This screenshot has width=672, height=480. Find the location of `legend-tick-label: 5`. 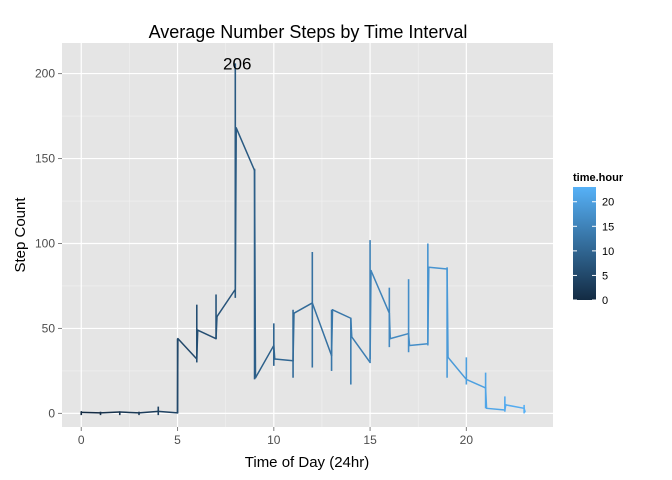

legend-tick-label: 5 is located at coordinates (605, 276).